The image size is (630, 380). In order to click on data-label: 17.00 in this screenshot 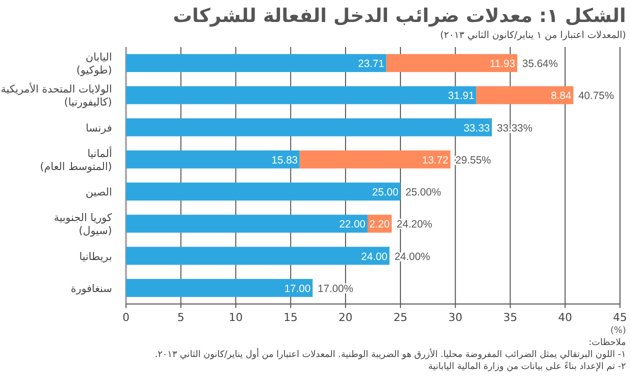, I will do `click(297, 288)`.